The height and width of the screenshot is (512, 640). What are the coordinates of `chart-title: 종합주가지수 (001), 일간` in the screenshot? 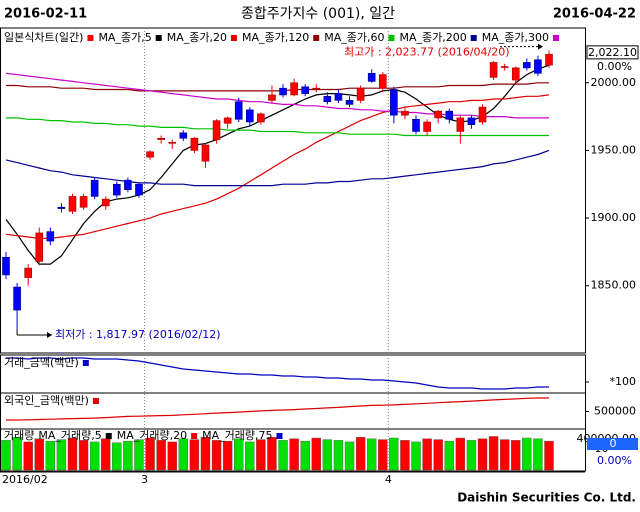 It's located at (318, 14).